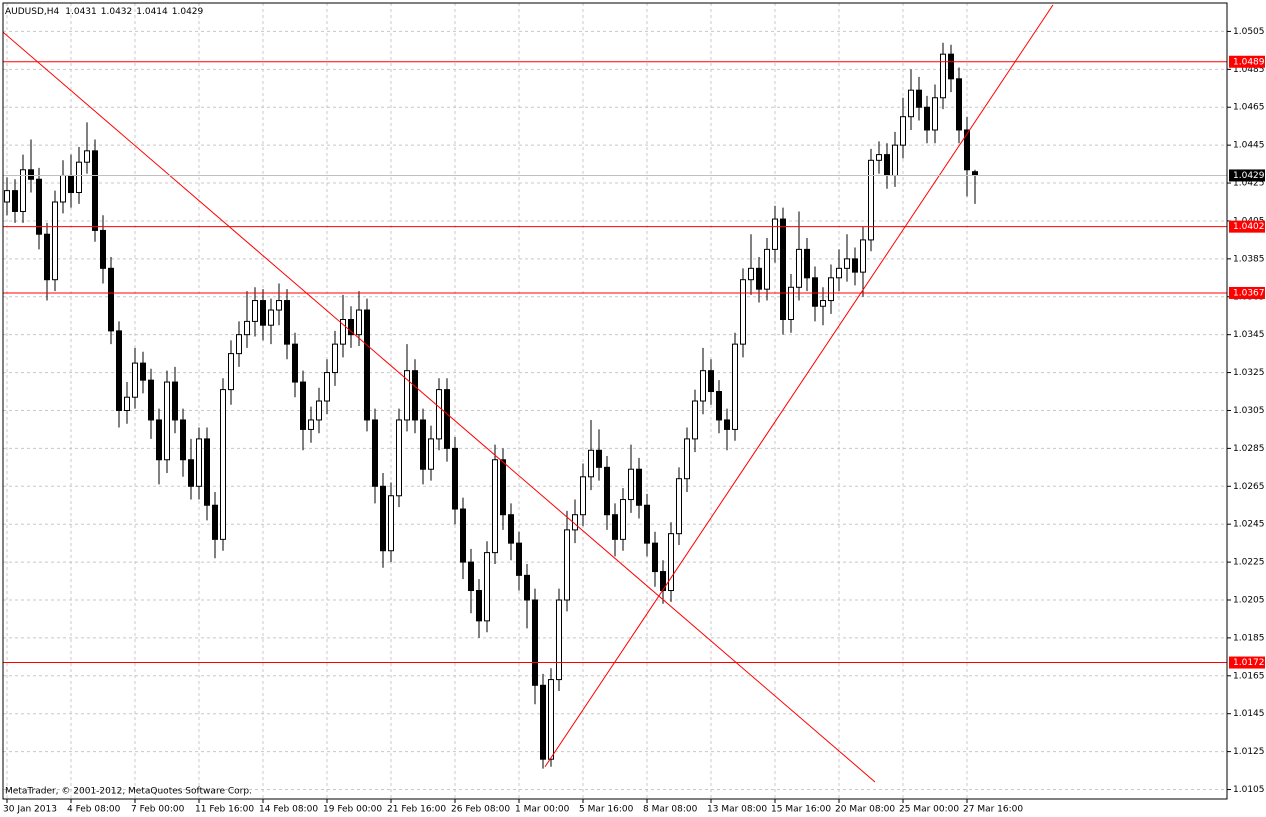  I want to click on header-close: 1.0429, so click(188, 12).